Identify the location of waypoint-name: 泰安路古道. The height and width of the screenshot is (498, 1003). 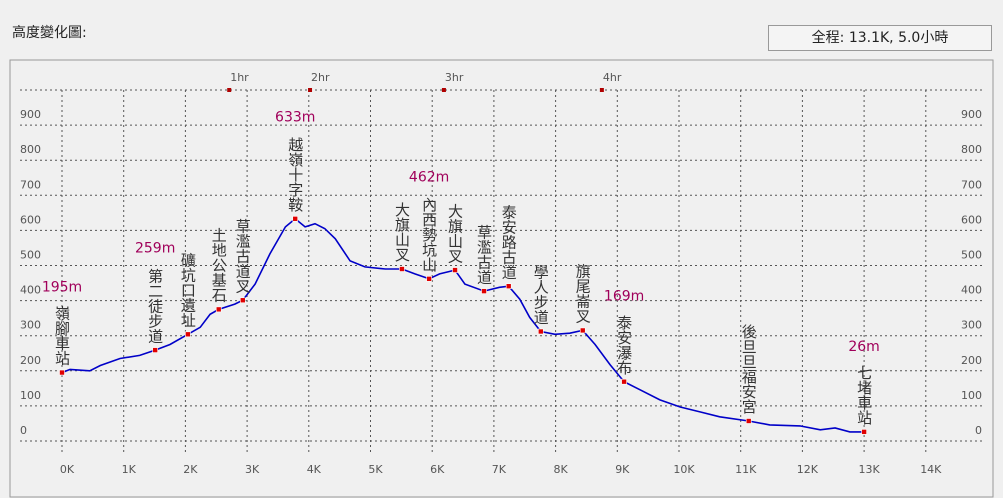
(509, 241).